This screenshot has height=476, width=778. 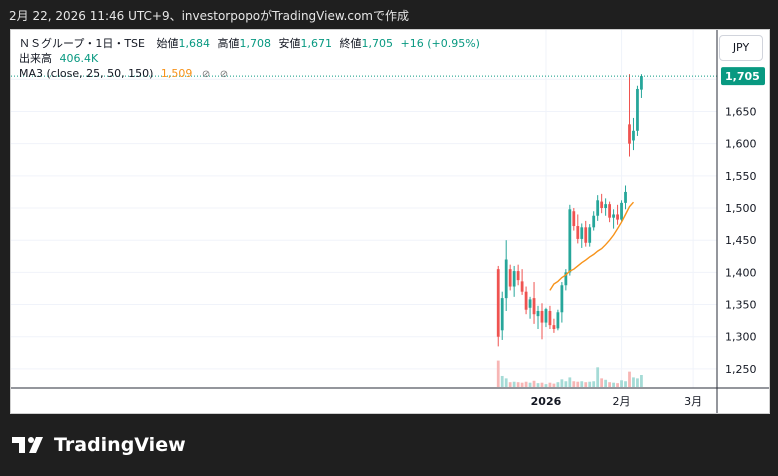 What do you see at coordinates (440, 43) in the screenshot?
I see `legend-change: +16 (+0.95%)` at bounding box center [440, 43].